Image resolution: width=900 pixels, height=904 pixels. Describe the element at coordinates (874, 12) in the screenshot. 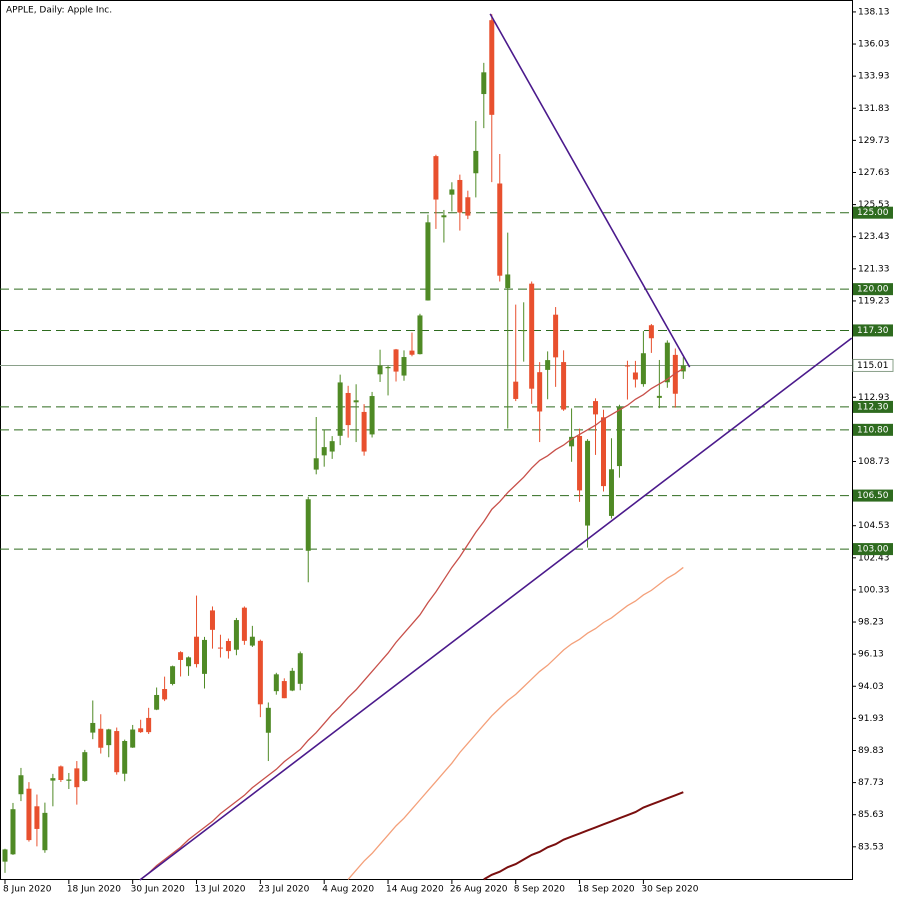

I see `y-tick-label: 138.13` at that location.